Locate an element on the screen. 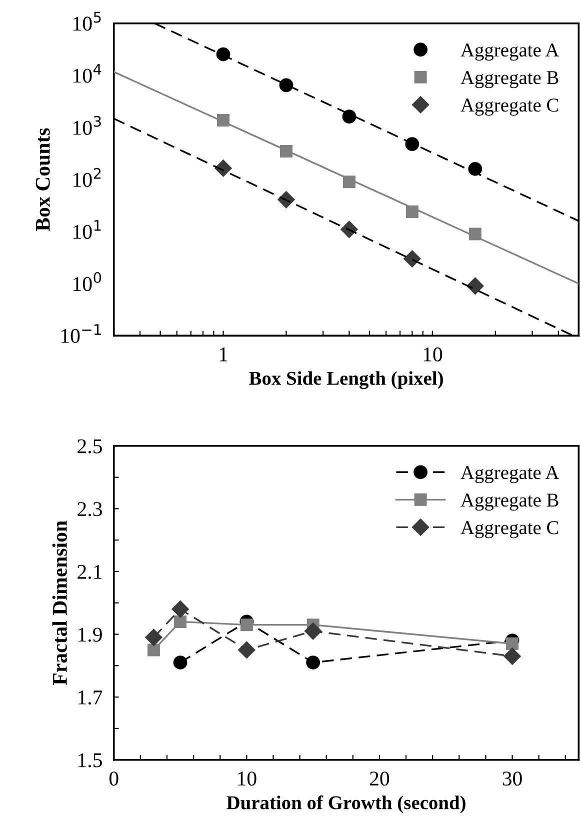 This screenshot has height=835, width=581. y-tick-label: 1.9 is located at coordinates (90, 635).